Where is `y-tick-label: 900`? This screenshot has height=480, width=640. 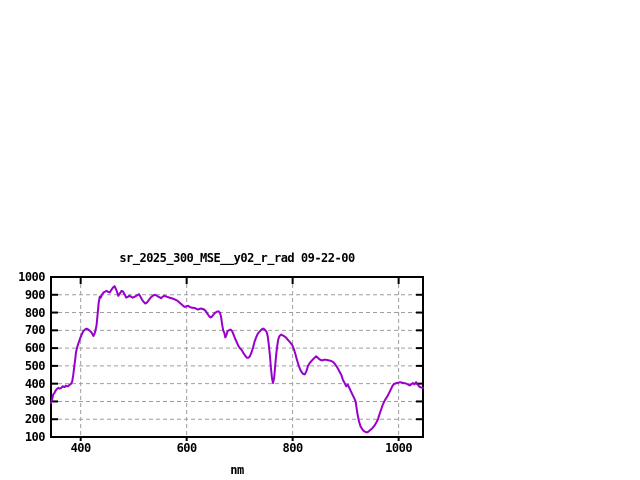
y-tick-label: 900 is located at coordinates (35, 294).